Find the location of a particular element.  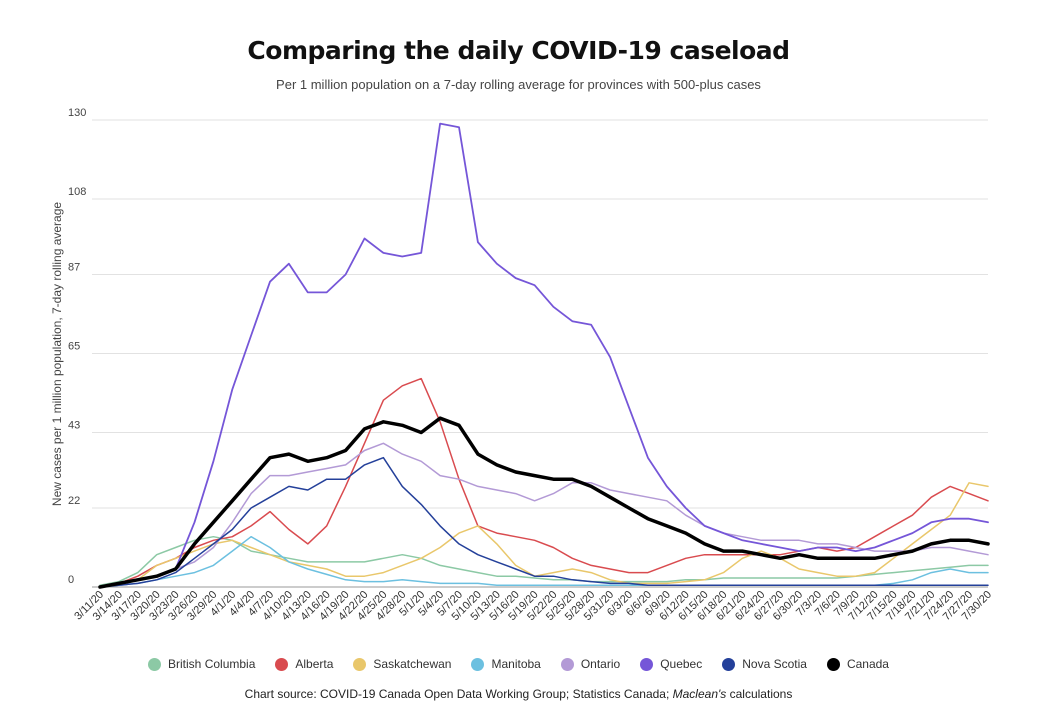

legend-item: Canada is located at coordinates (857, 664).